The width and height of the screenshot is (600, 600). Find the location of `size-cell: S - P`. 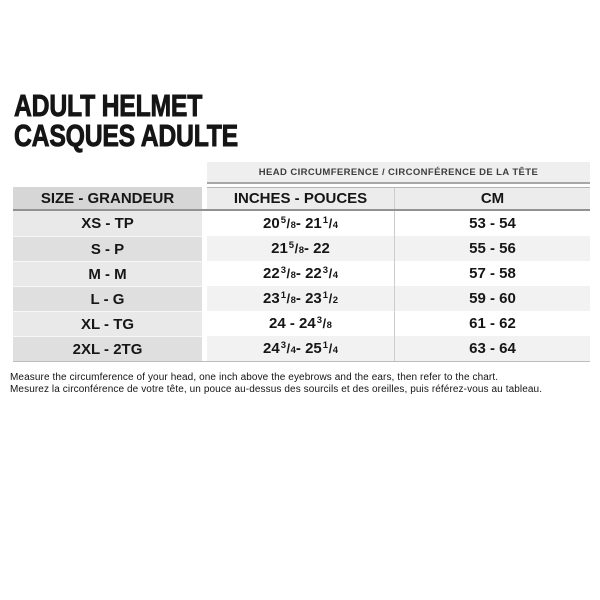

size-cell: S - P is located at coordinates (107, 248).